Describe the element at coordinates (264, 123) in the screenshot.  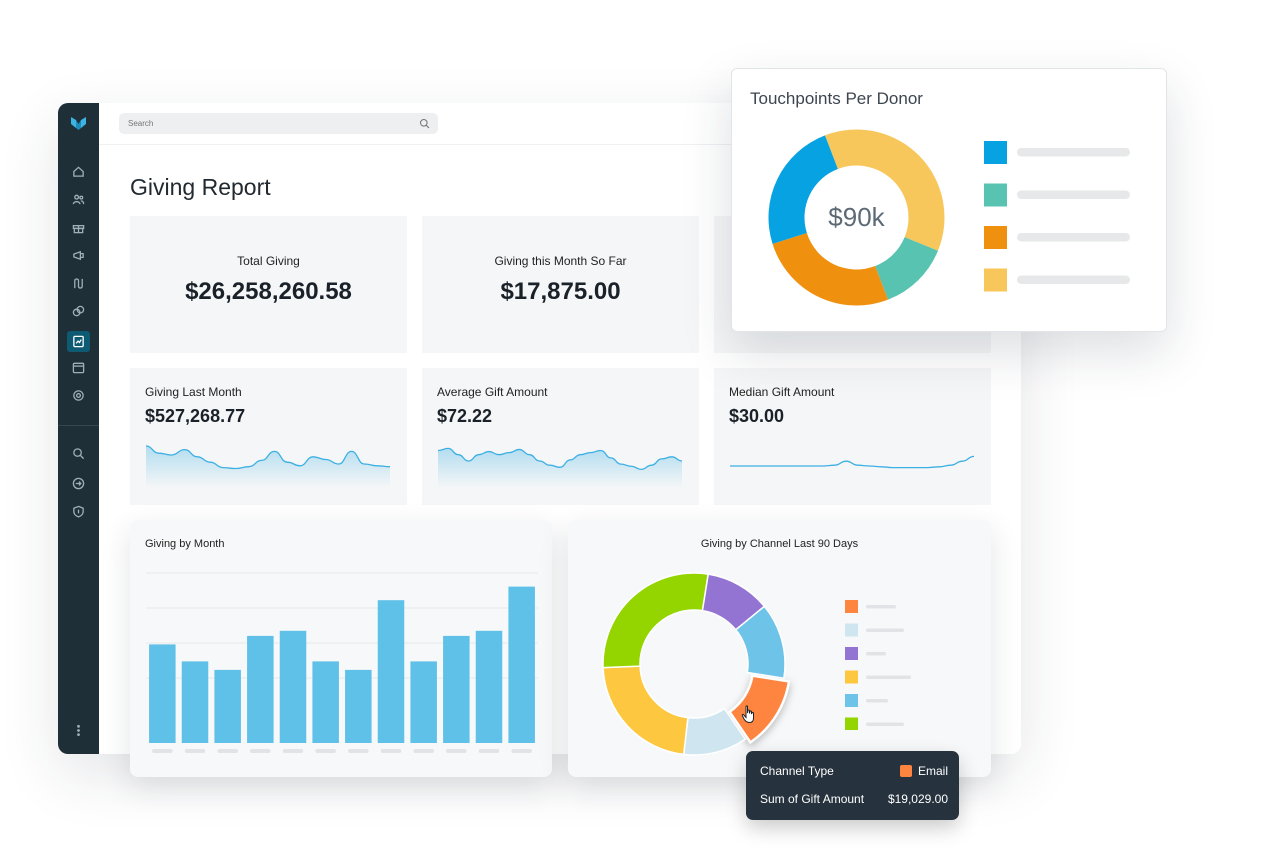
I see `search-input` at that location.